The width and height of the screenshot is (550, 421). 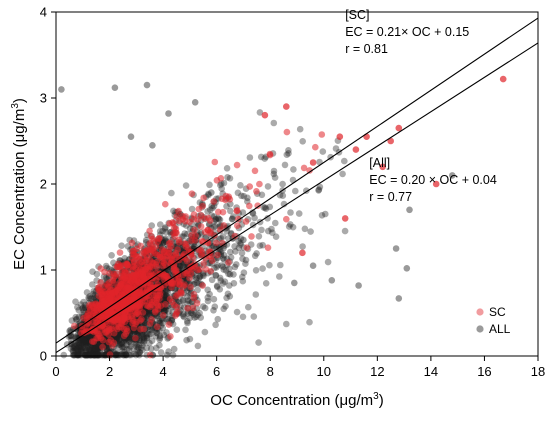 What do you see at coordinates (480, 312) in the screenshot?
I see `legend-marker-sc` at bounding box center [480, 312].